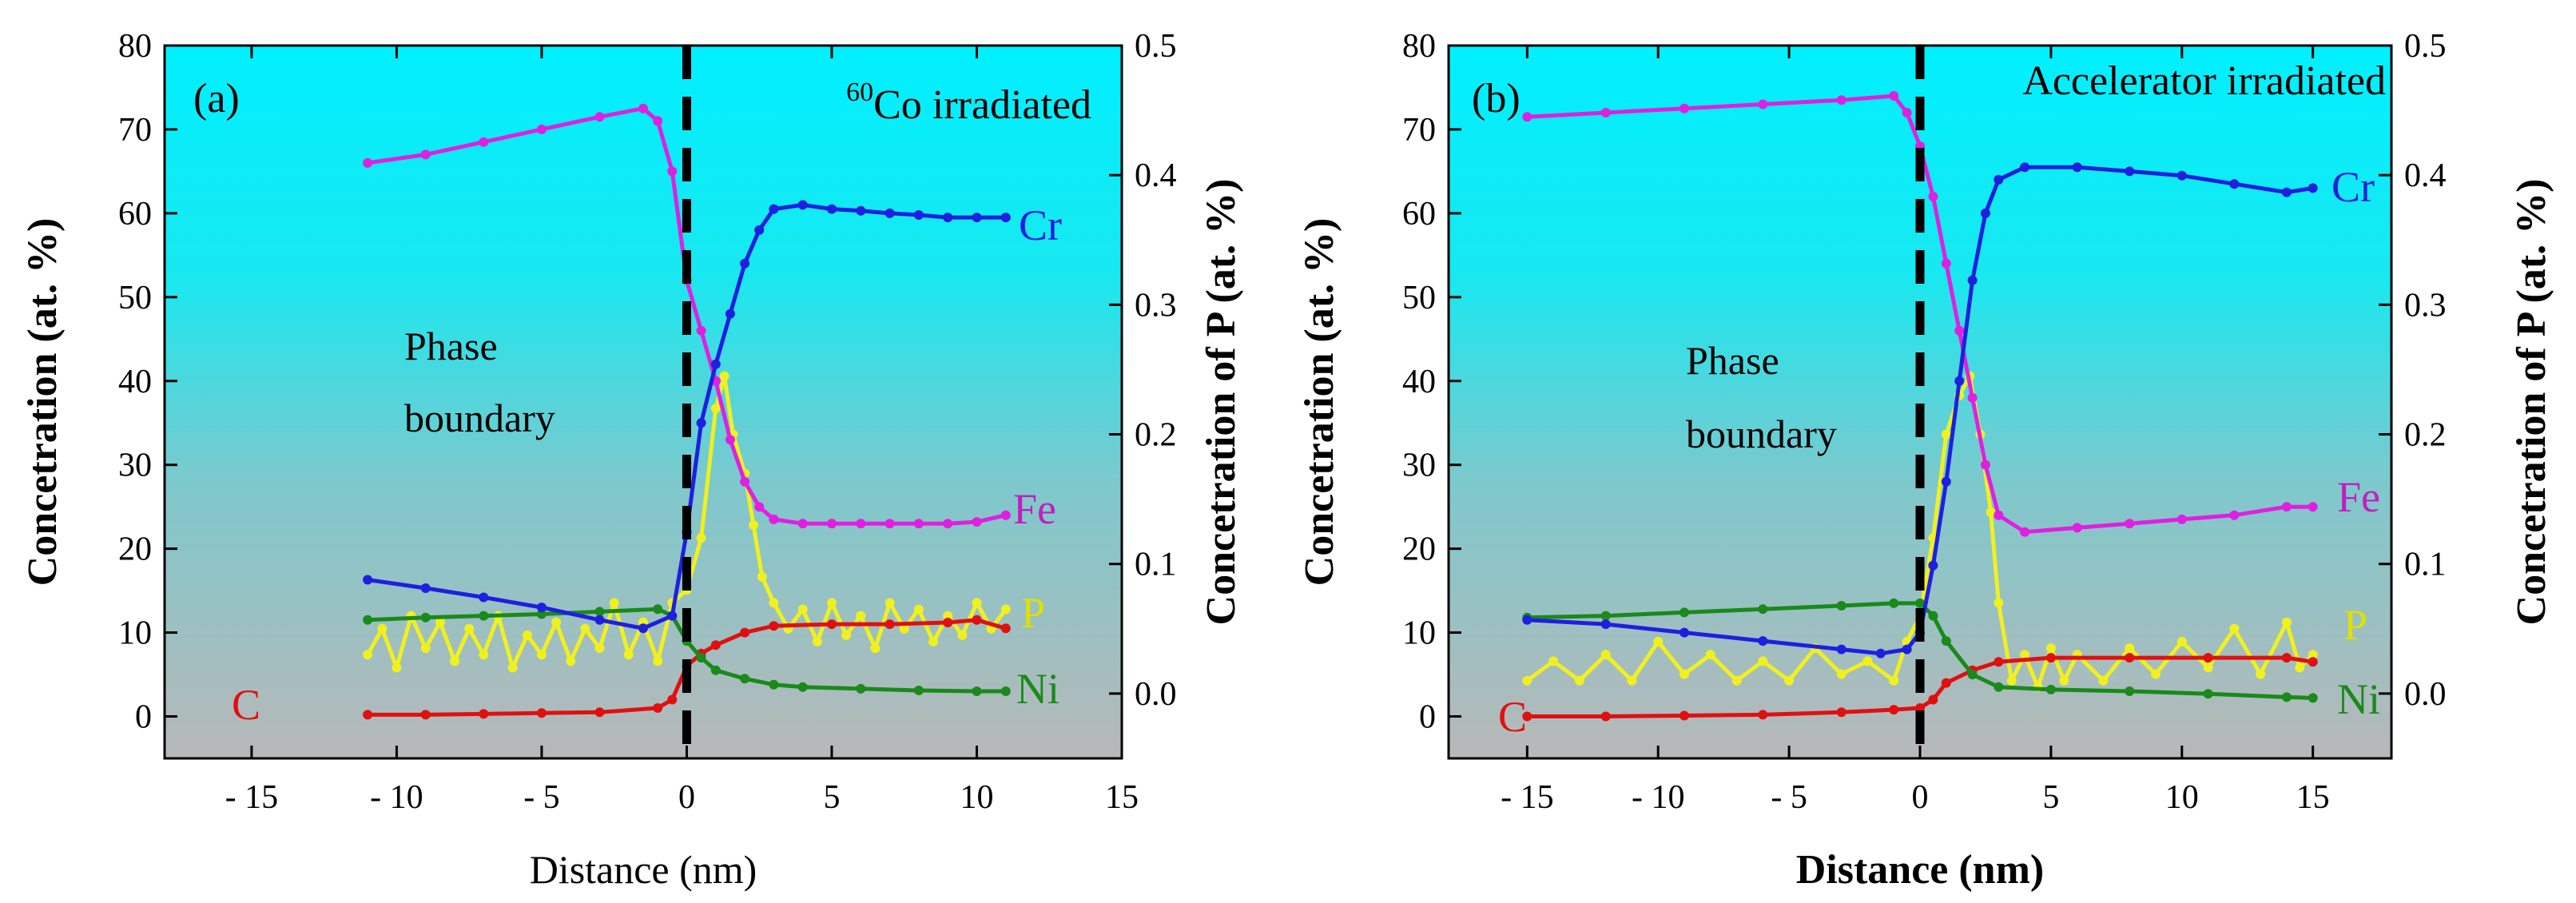 The height and width of the screenshot is (903, 2576). I want to click on panel-b-y-tick-label: 50, so click(1419, 298).